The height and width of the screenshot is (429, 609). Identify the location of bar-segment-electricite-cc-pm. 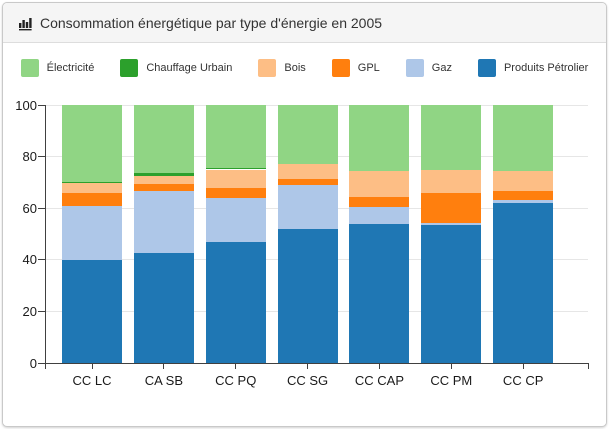
(451, 137).